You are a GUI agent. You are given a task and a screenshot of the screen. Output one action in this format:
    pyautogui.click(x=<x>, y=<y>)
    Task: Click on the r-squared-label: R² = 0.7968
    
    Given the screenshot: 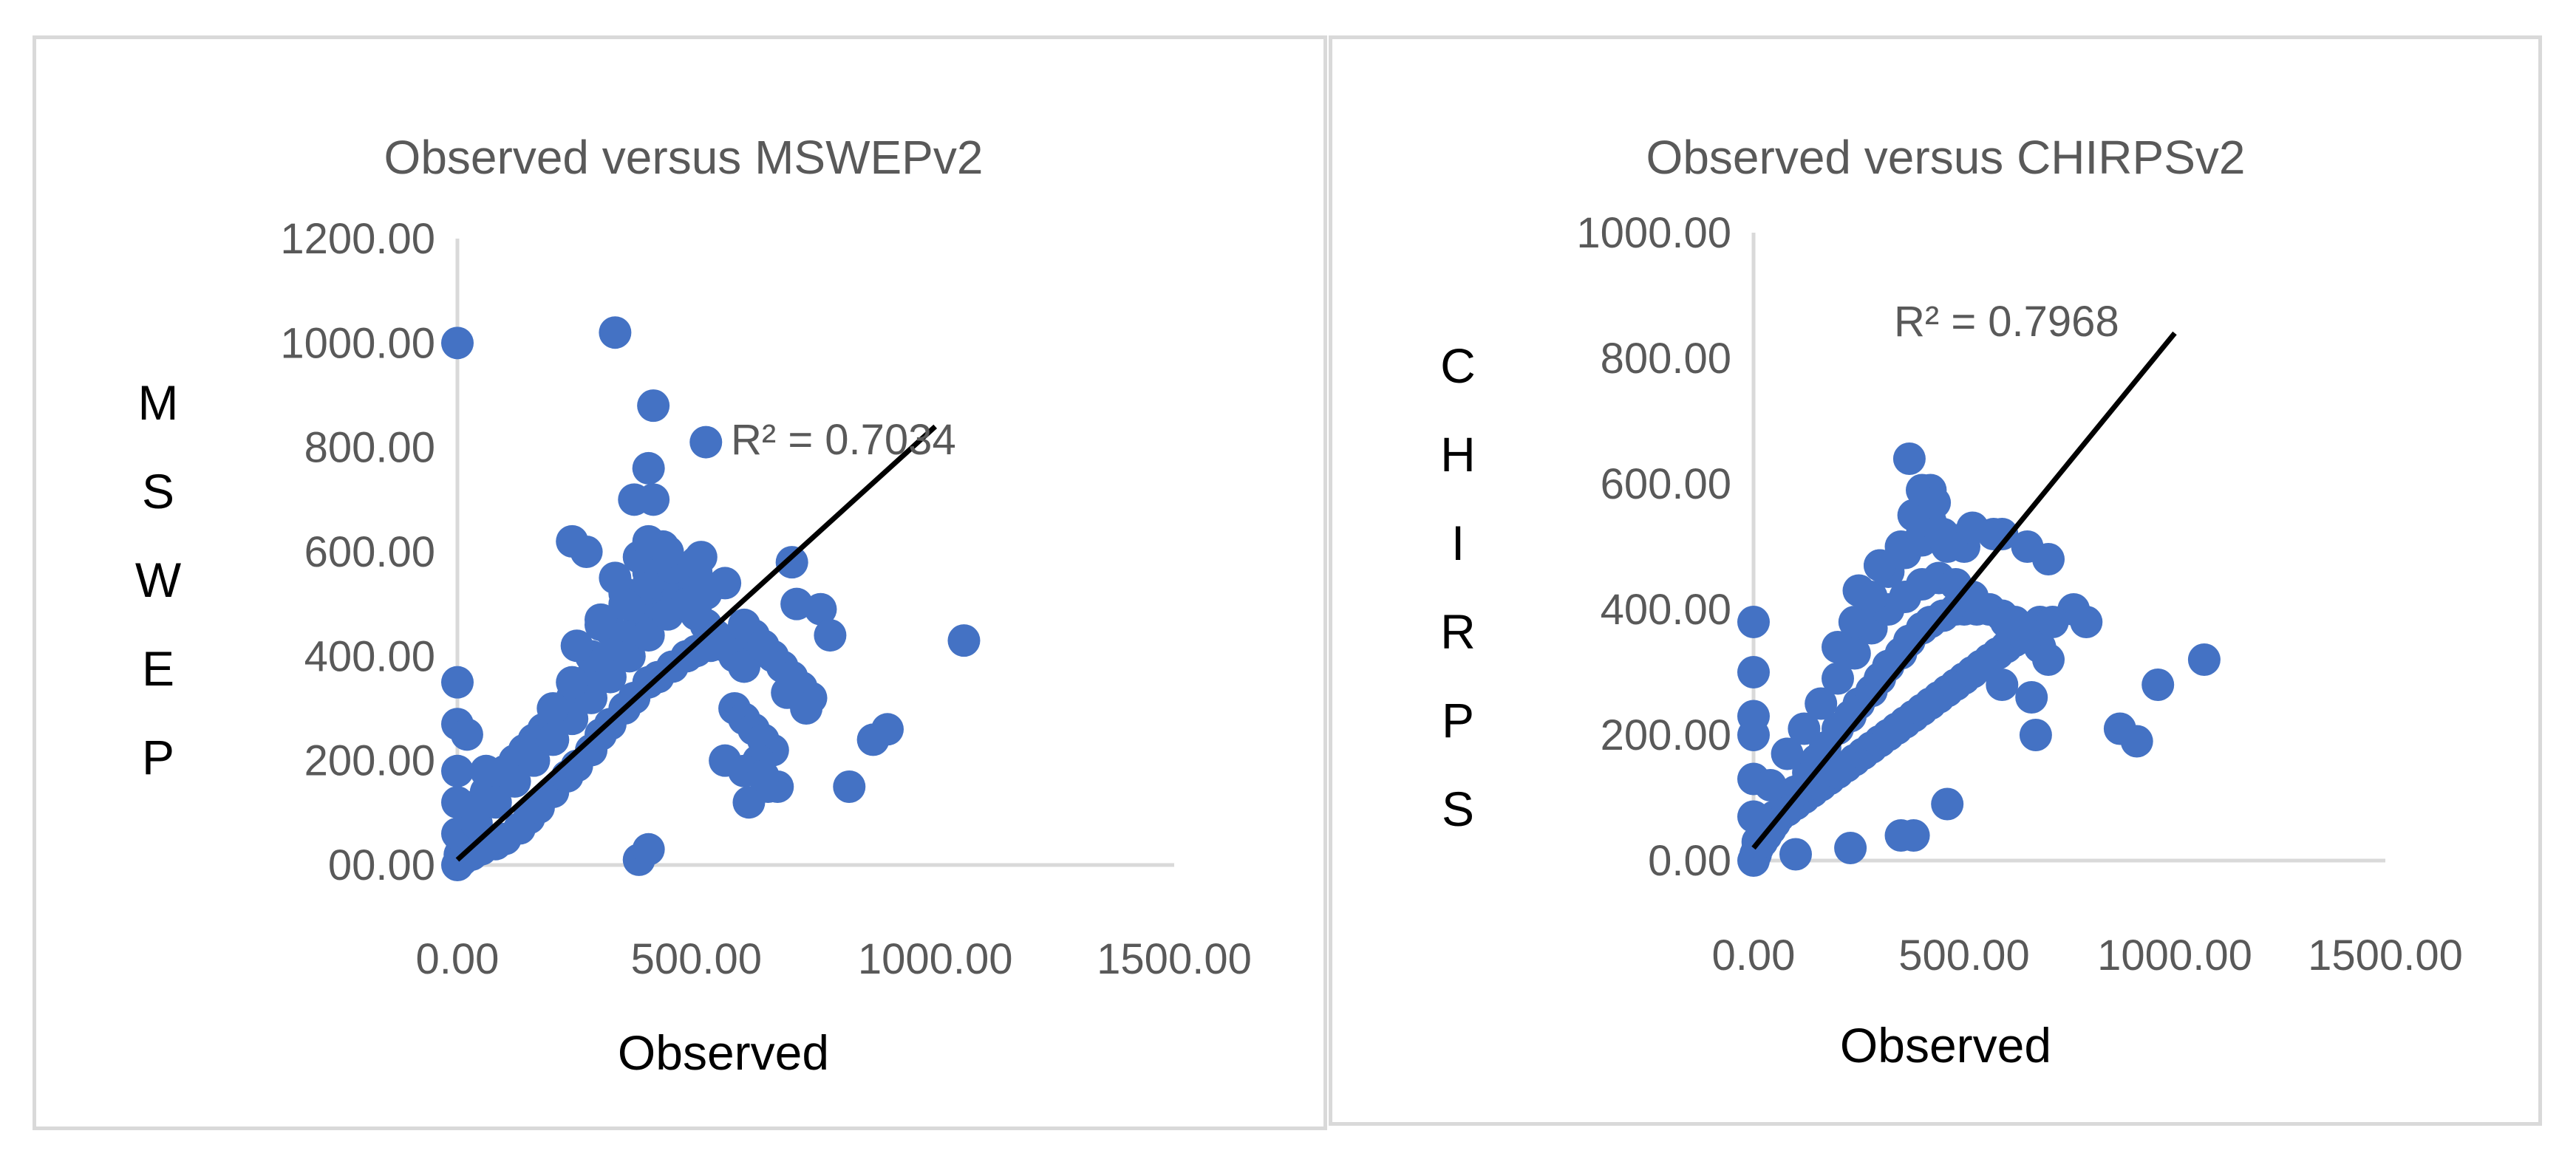 What is the action you would take?
    pyautogui.click(x=2006, y=322)
    